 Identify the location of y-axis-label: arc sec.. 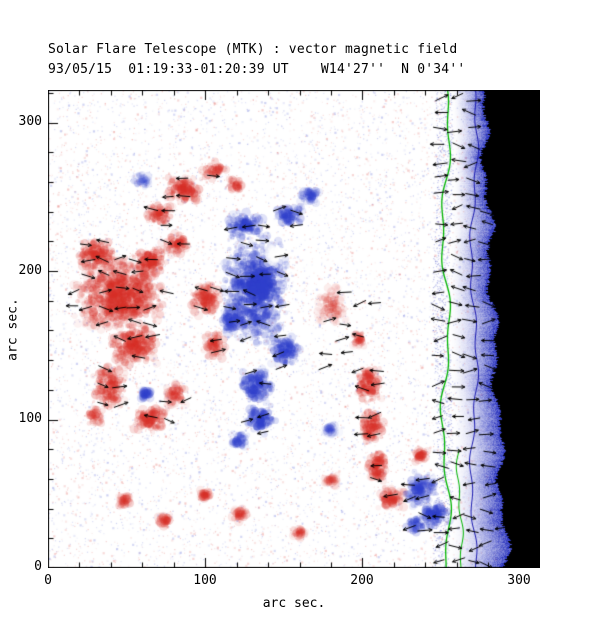
(13, 329).